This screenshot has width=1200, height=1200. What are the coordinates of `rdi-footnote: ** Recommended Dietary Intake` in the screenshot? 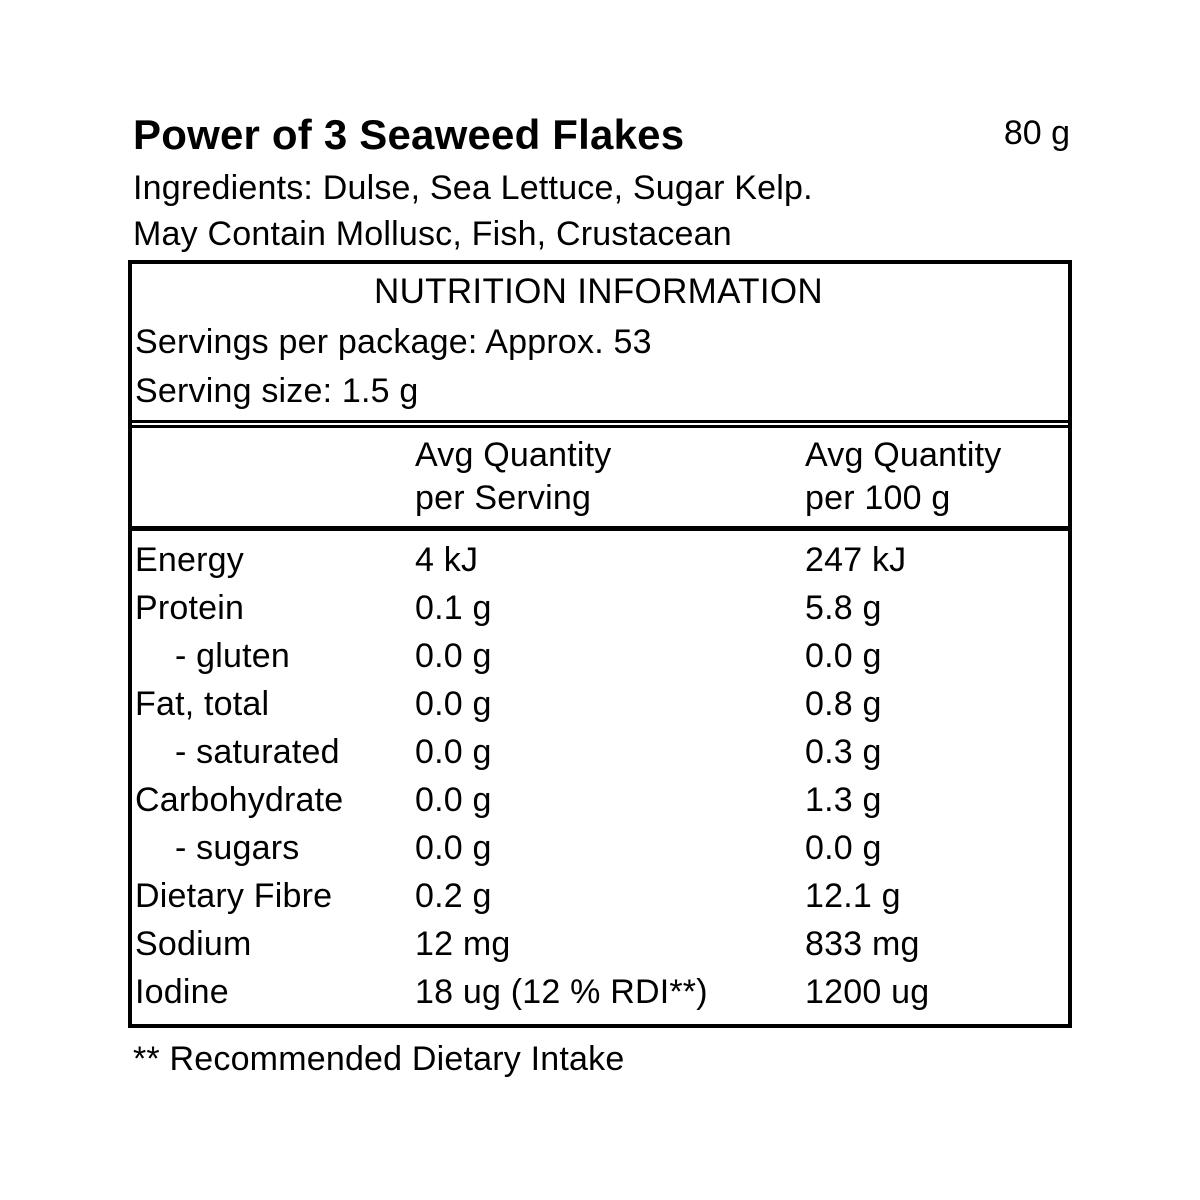 It's located at (379, 1059).